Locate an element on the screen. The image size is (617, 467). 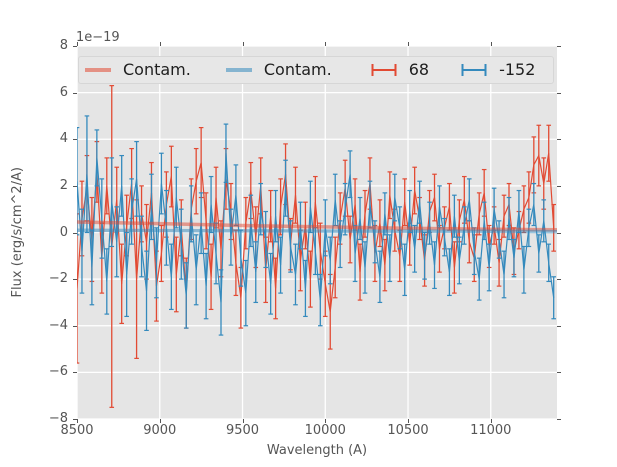
y-tick-label: −2 is located at coordinates (58, 279).